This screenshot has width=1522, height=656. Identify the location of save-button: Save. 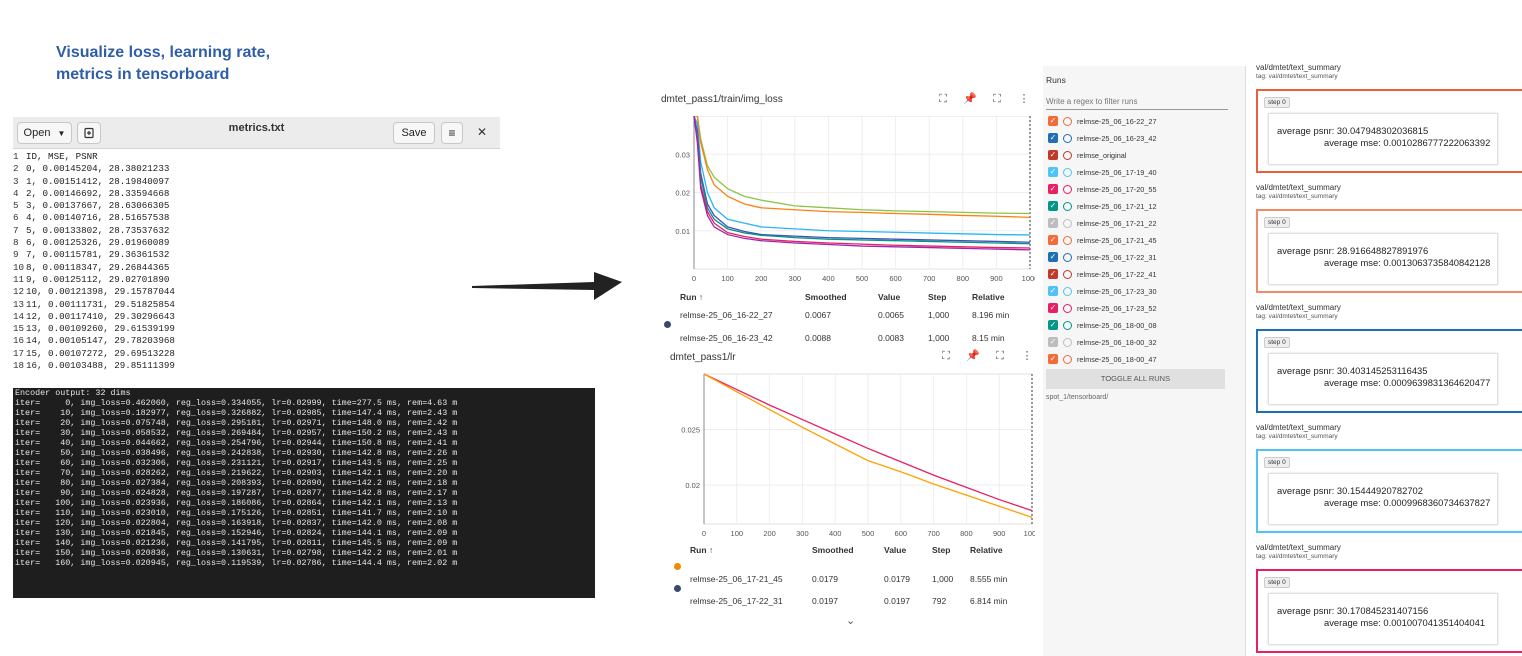
(414, 133).